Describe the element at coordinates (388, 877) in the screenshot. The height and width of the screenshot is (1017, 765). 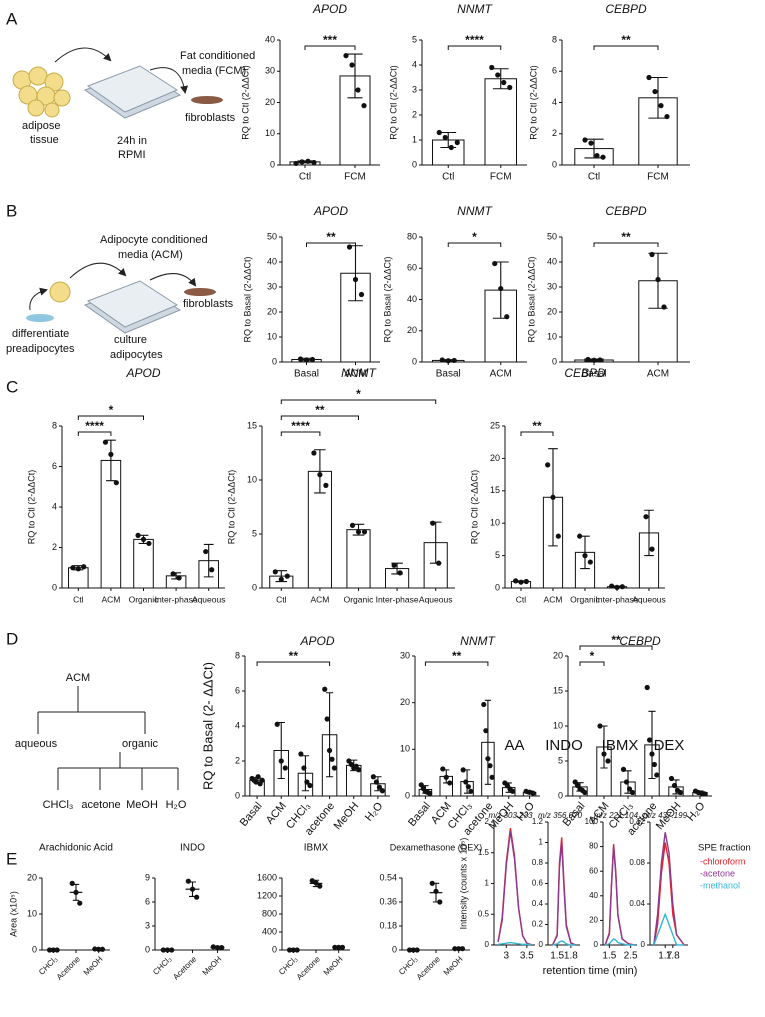
I see `y-tick-label: 0.54` at that location.